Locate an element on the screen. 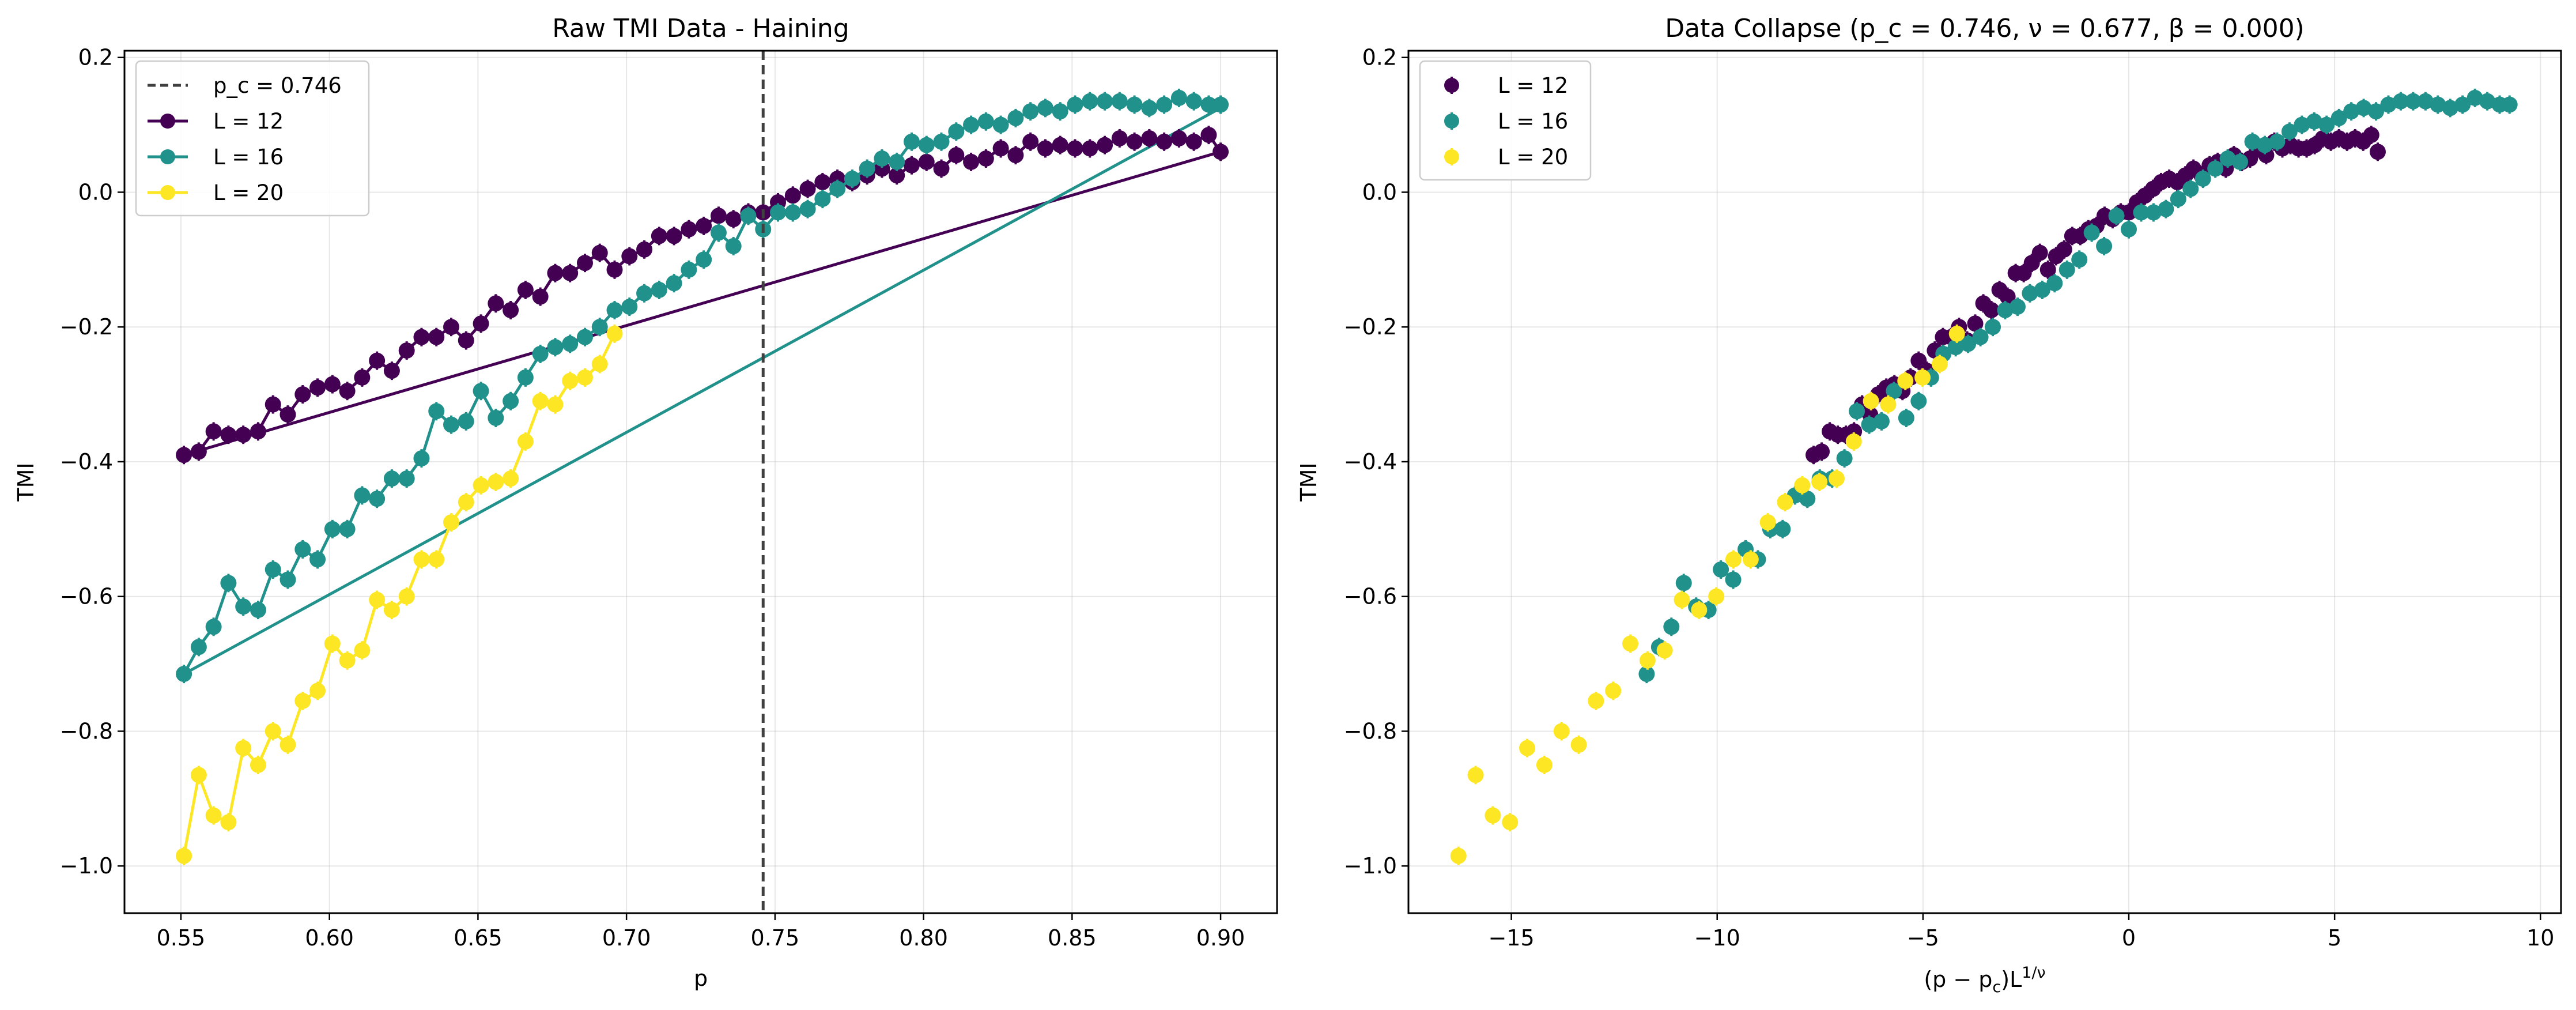  raw-panel-title: Raw TMI Data - Haining is located at coordinates (700, 29).